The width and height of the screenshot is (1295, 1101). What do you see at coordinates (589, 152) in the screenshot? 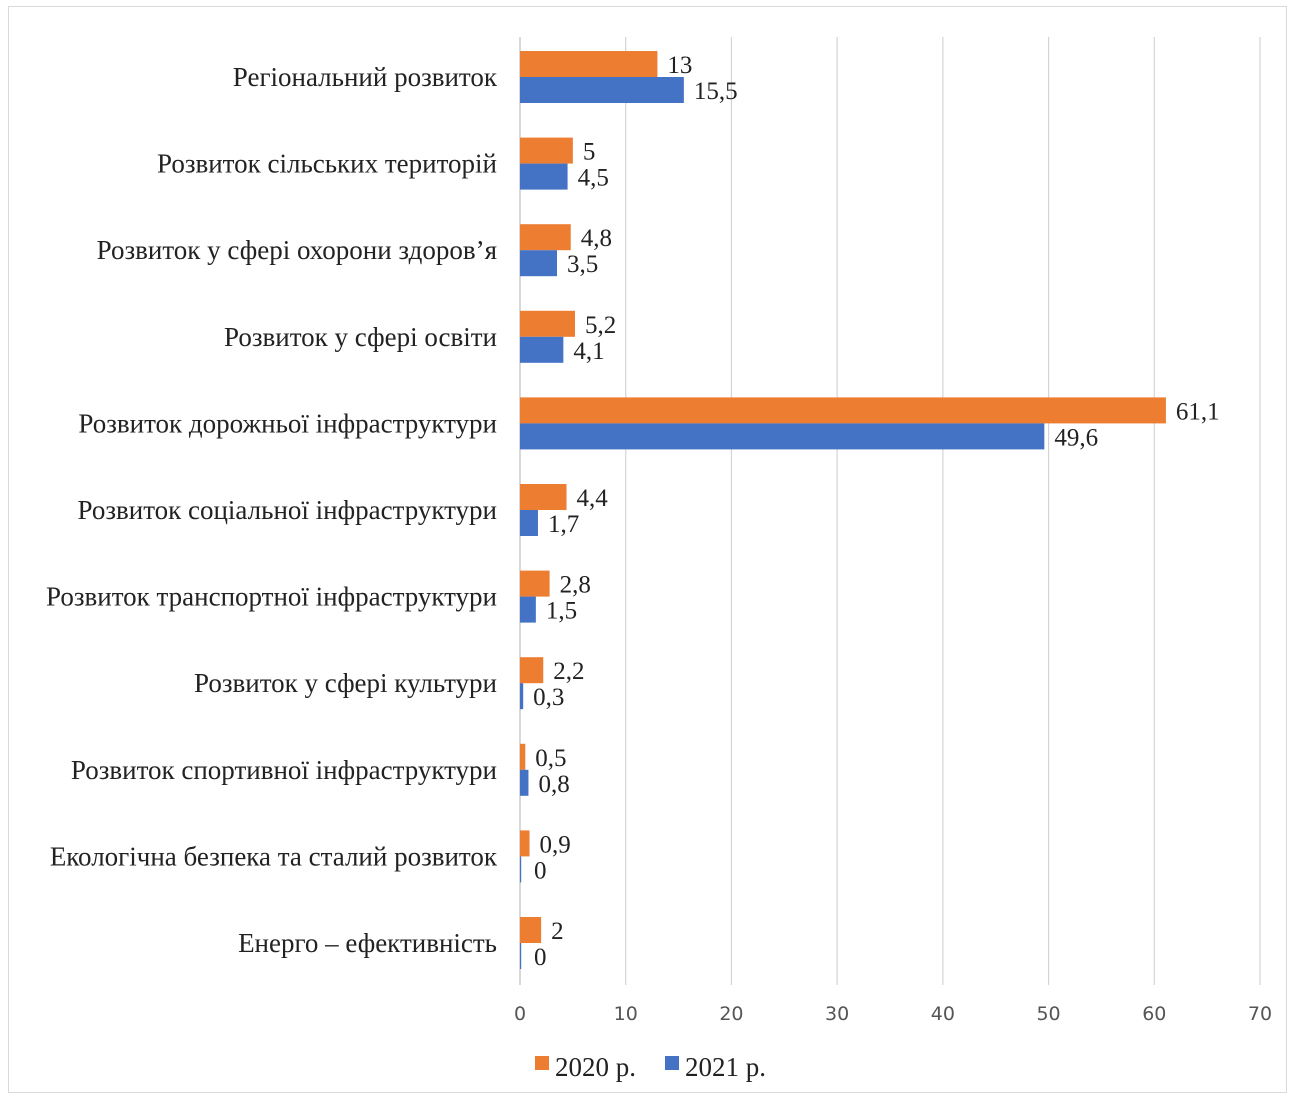
I see `data-label: 5` at bounding box center [589, 152].